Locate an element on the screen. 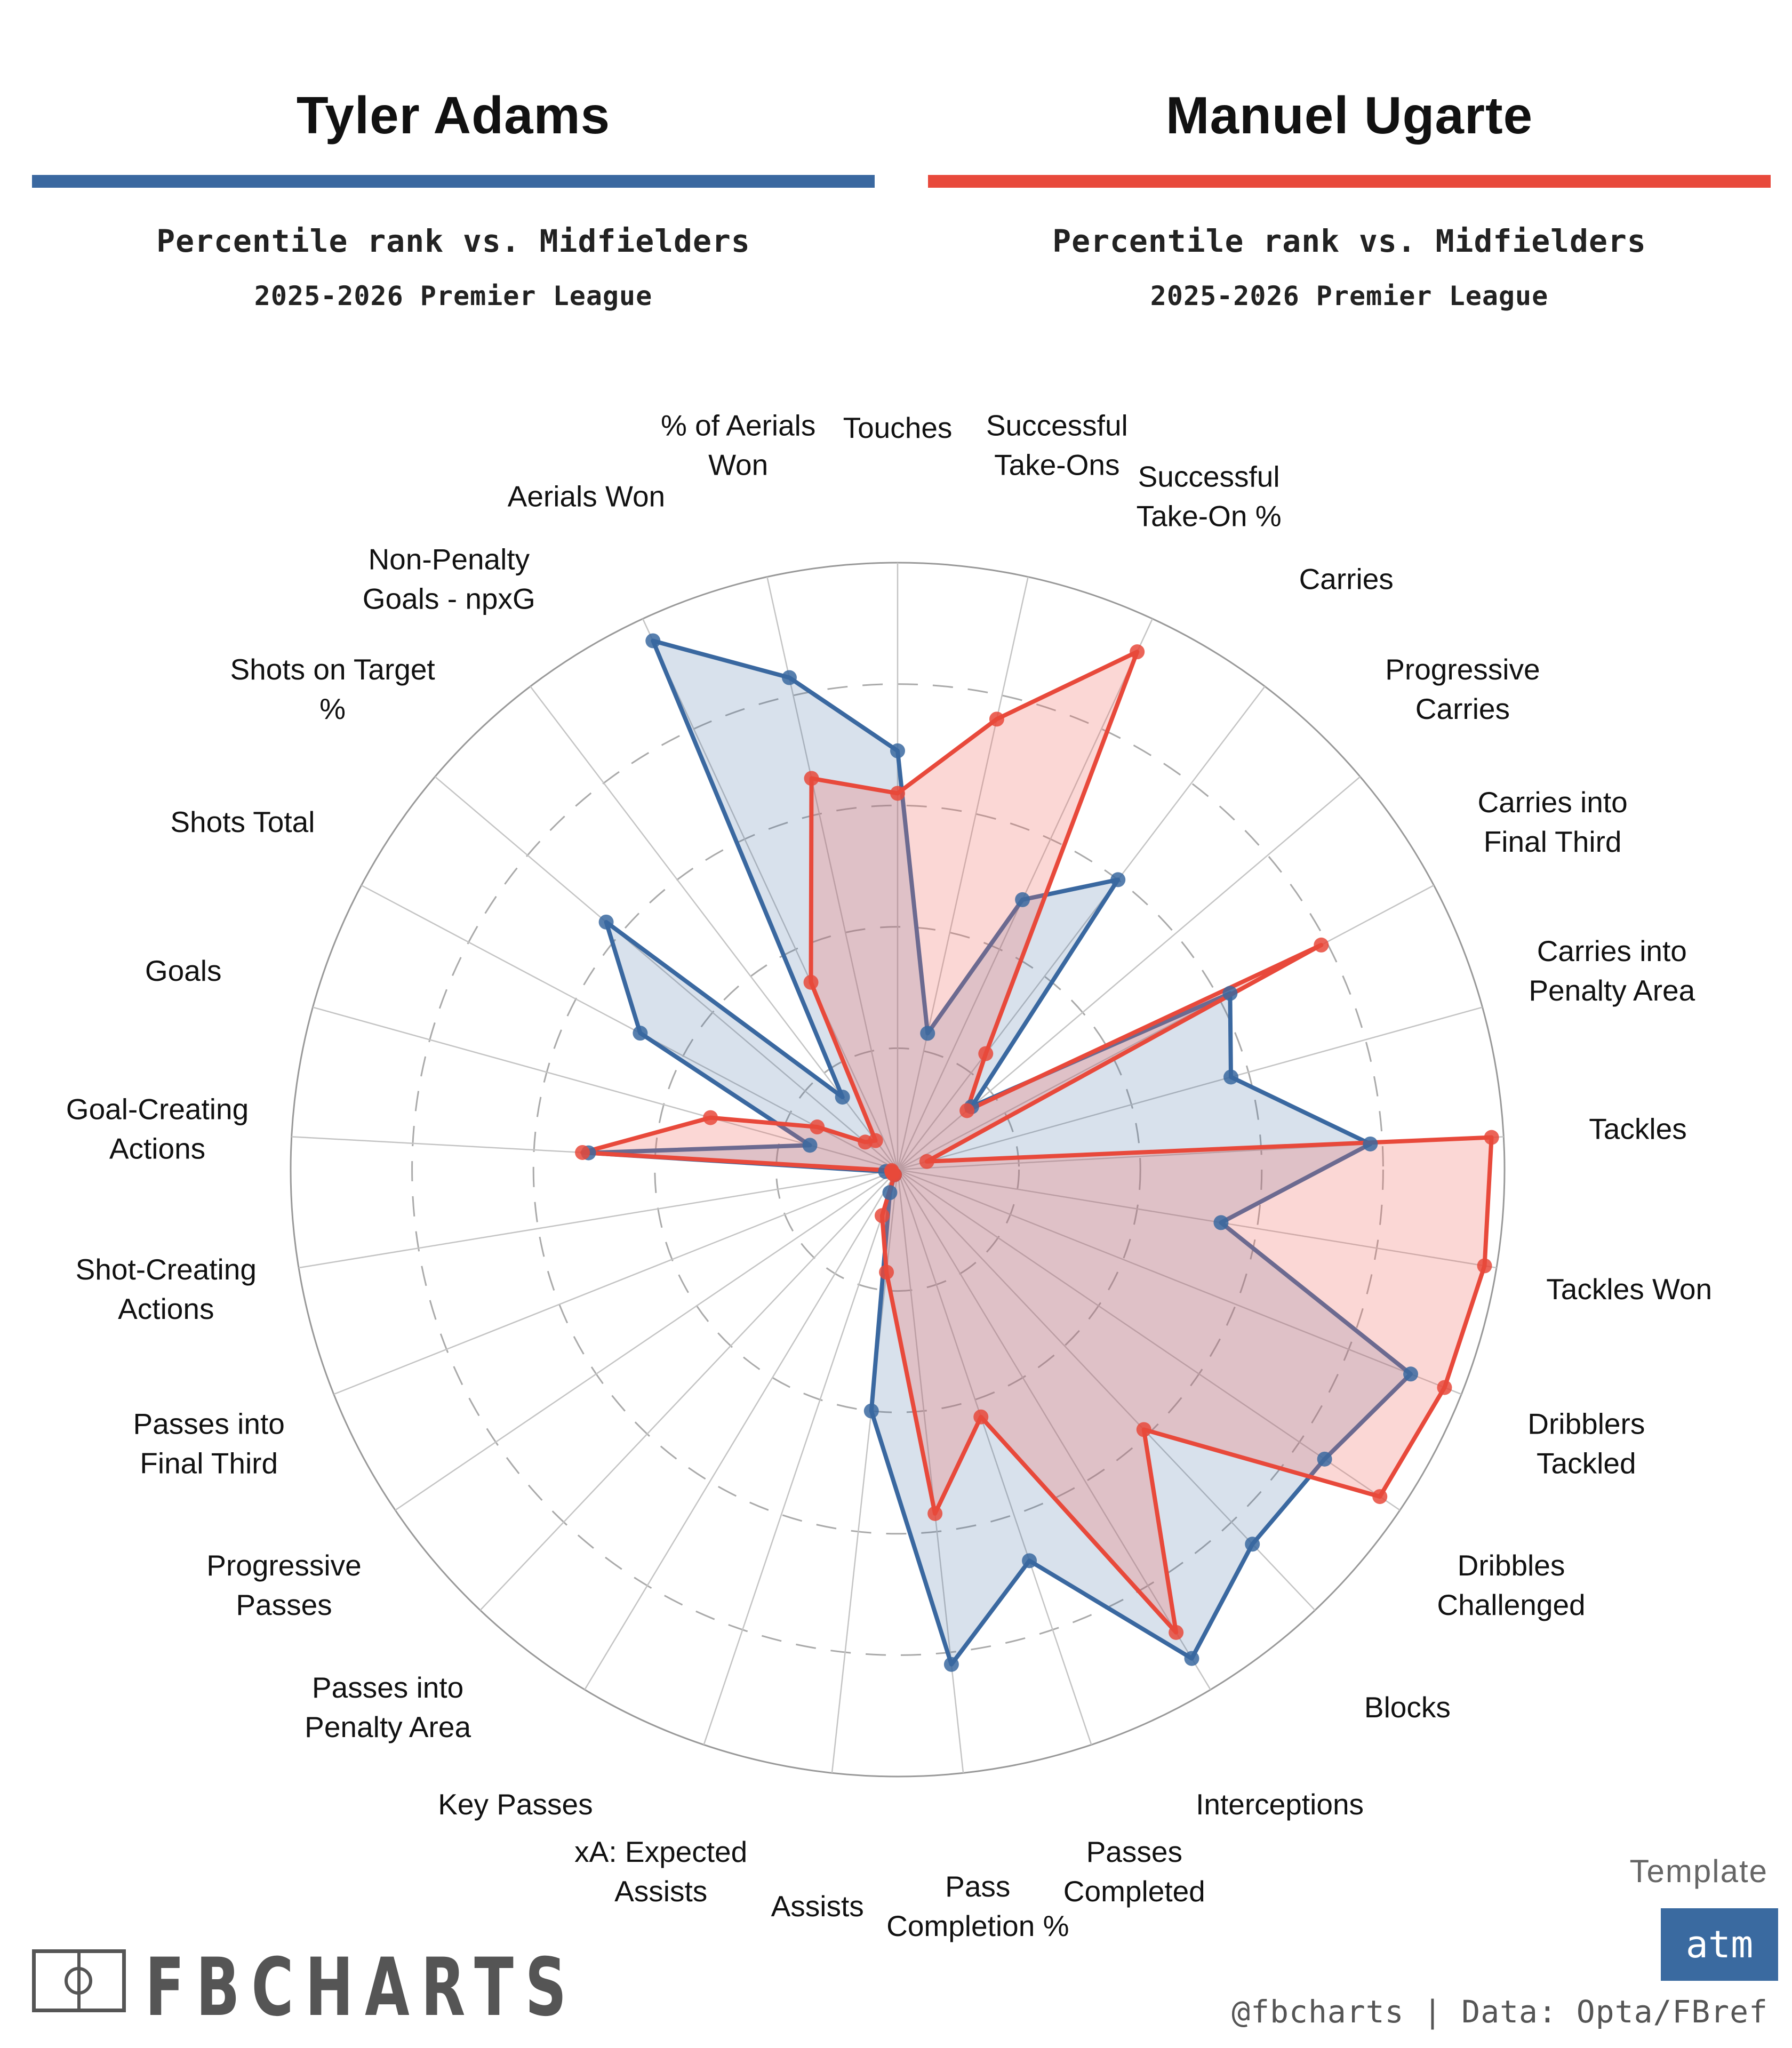 The image size is (1792, 2048). axis-label: Touches is located at coordinates (898, 427).